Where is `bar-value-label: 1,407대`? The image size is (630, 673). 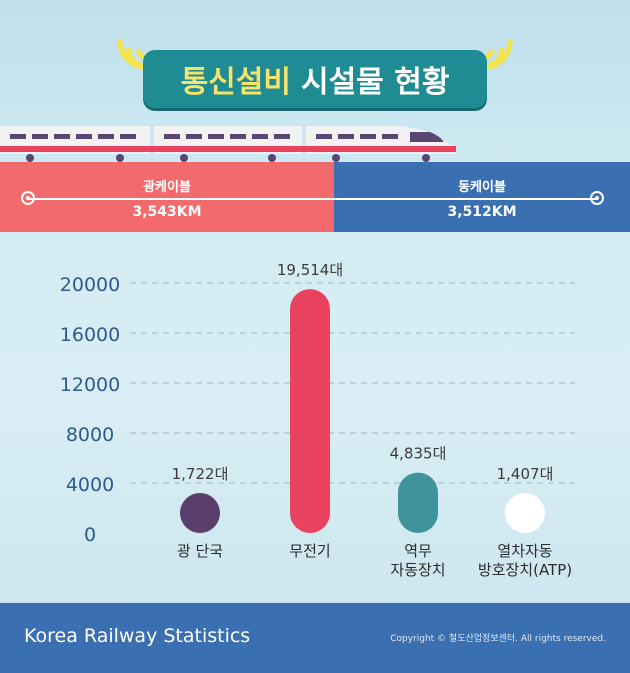
bar-value-label: 1,407대 is located at coordinates (525, 474).